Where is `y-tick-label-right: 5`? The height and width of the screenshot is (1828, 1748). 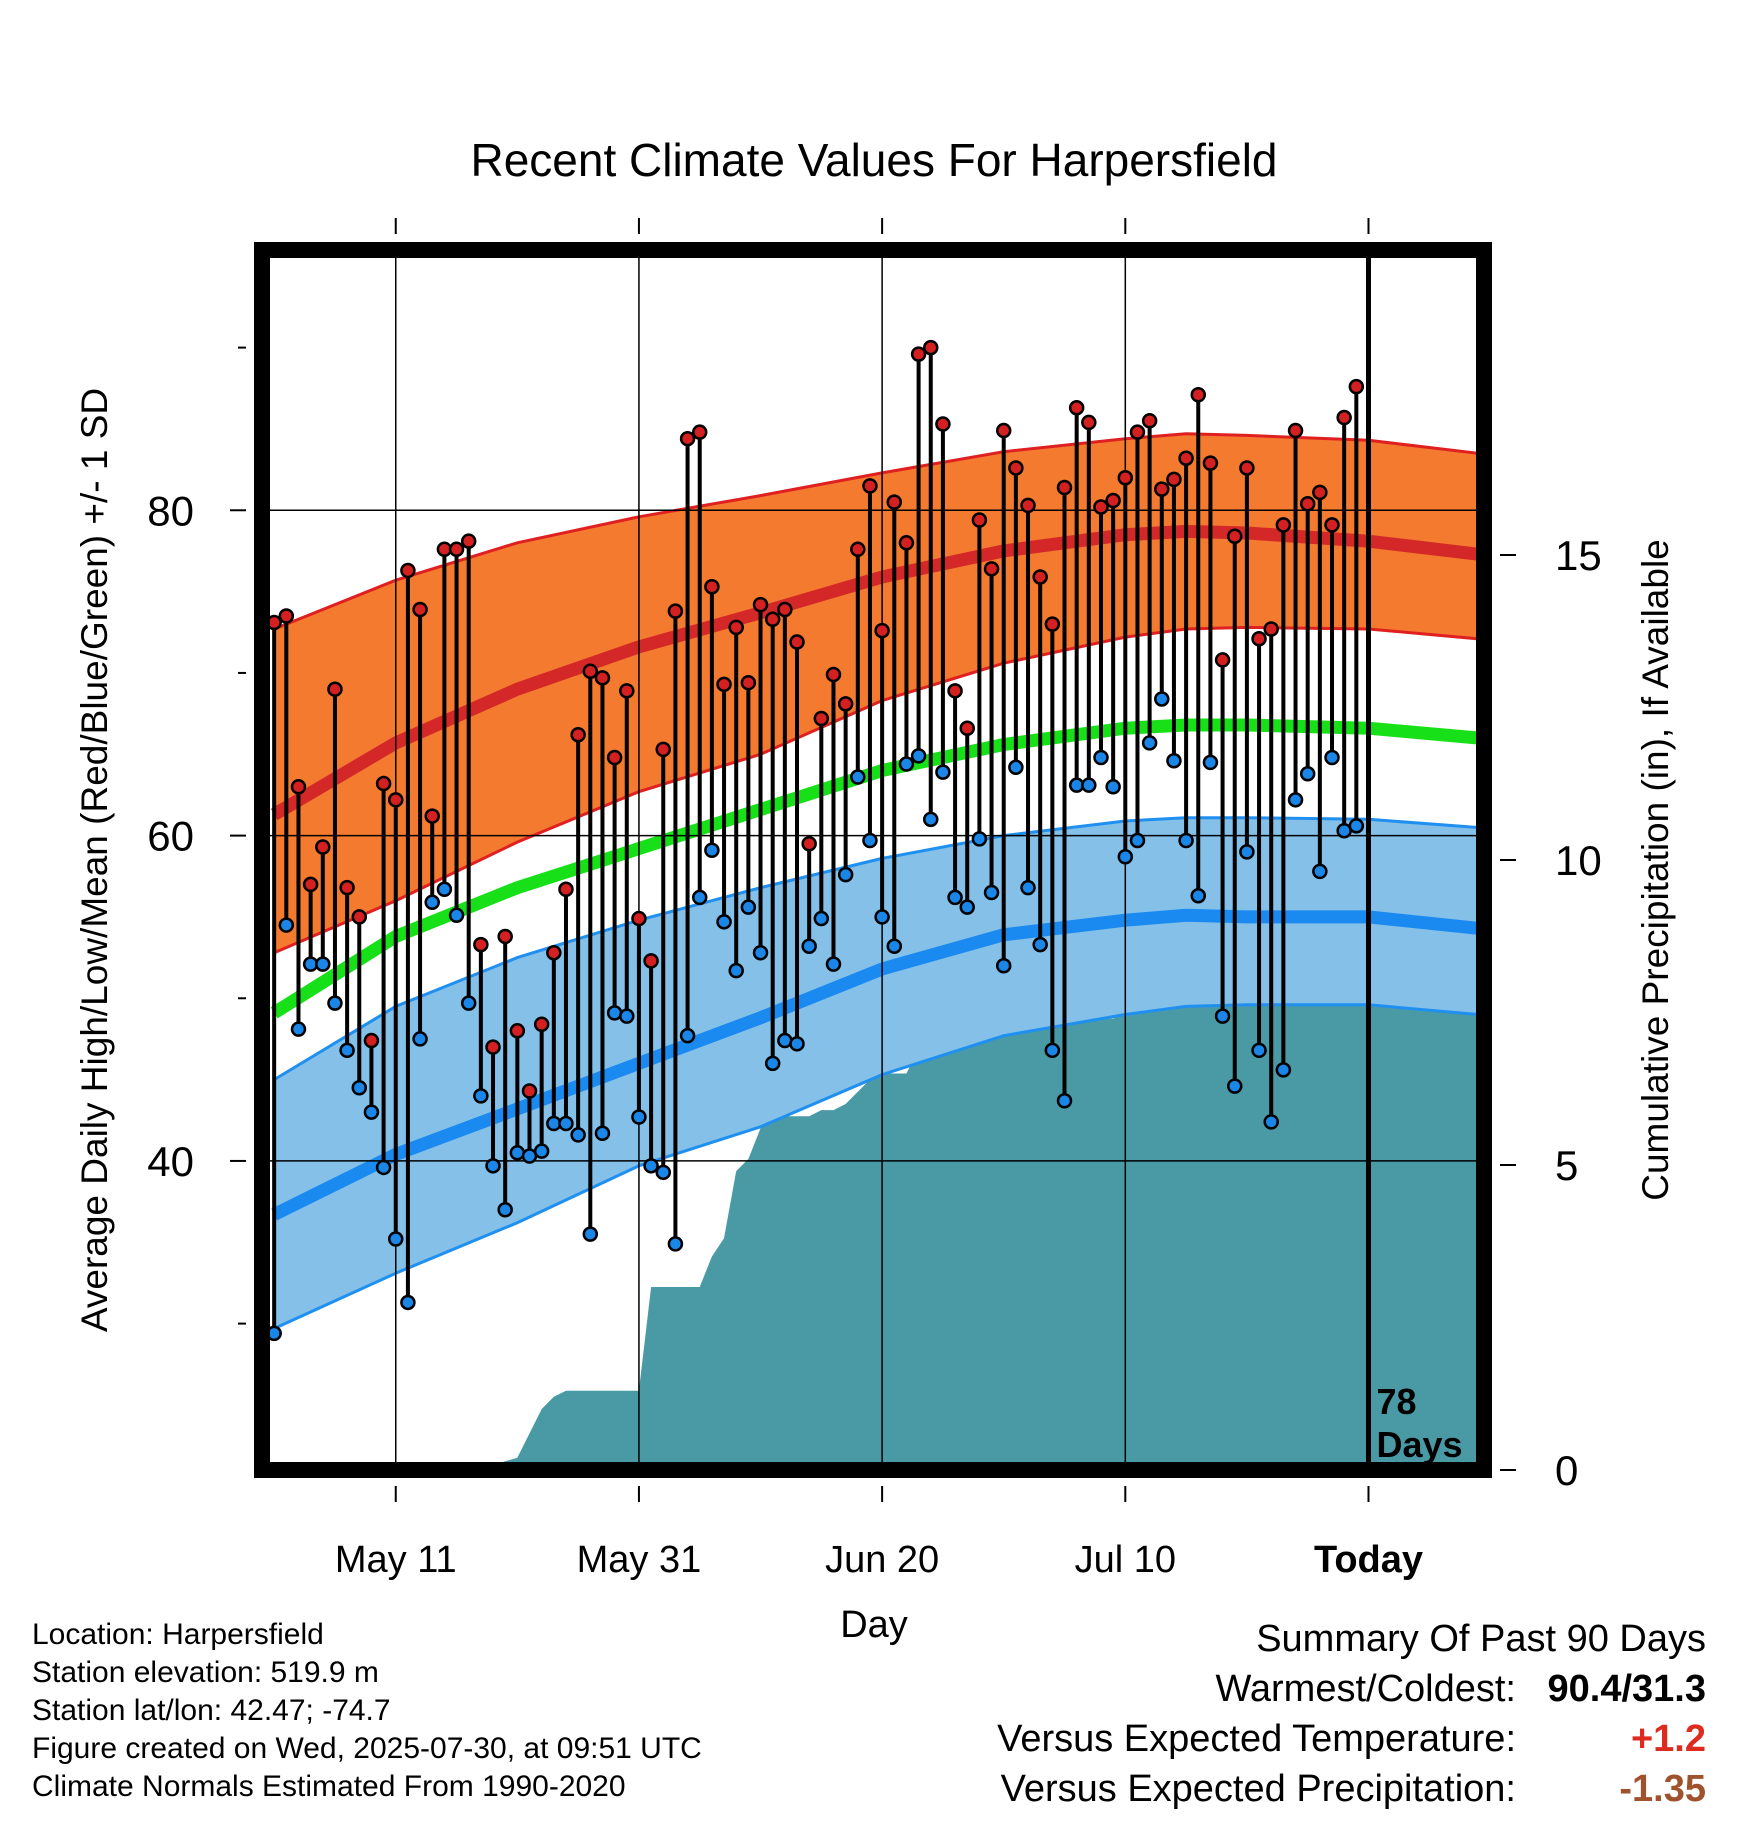
y-tick-label-right: 5 is located at coordinates (1566, 1165).